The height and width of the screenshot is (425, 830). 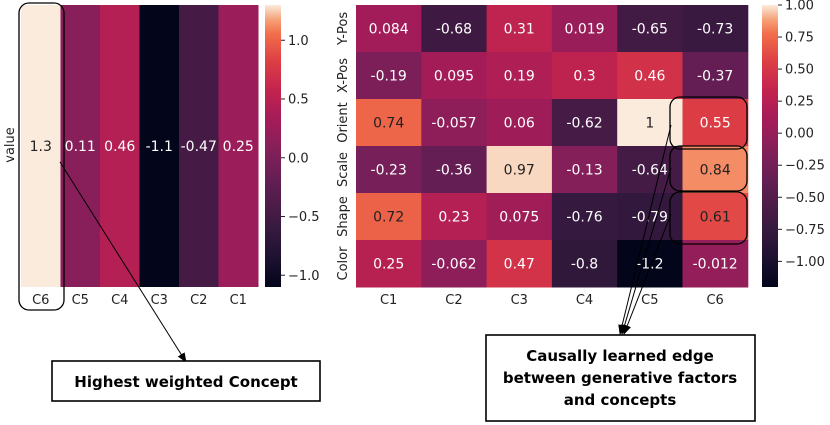 I want to click on right-cell-label-Orient-C2: -0.057, so click(x=453, y=124).